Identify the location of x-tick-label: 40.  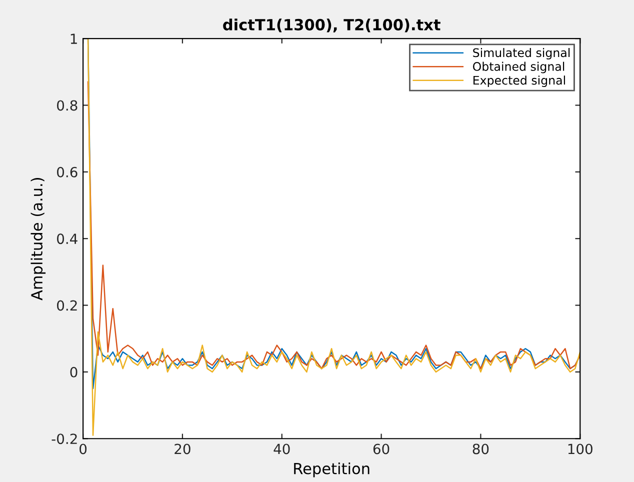
(282, 449).